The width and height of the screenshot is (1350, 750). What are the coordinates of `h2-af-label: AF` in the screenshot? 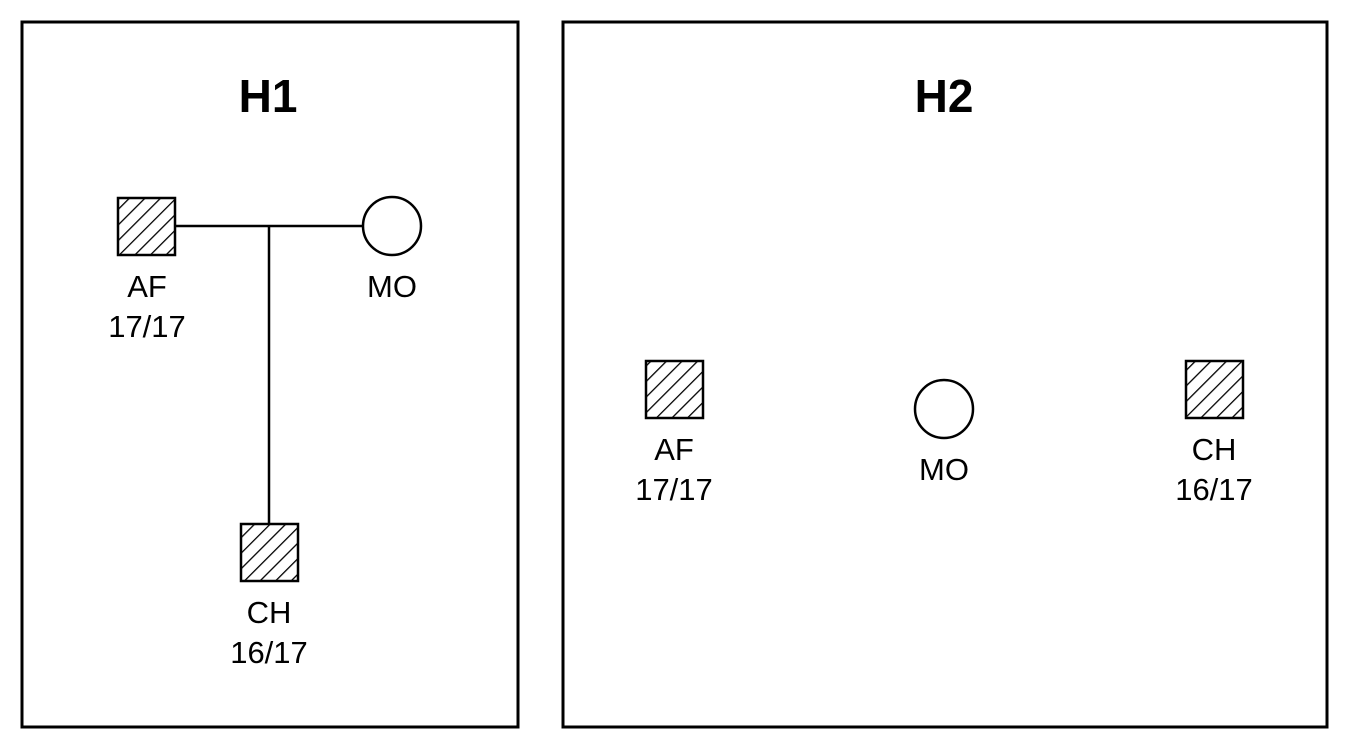 It's located at (674, 449).